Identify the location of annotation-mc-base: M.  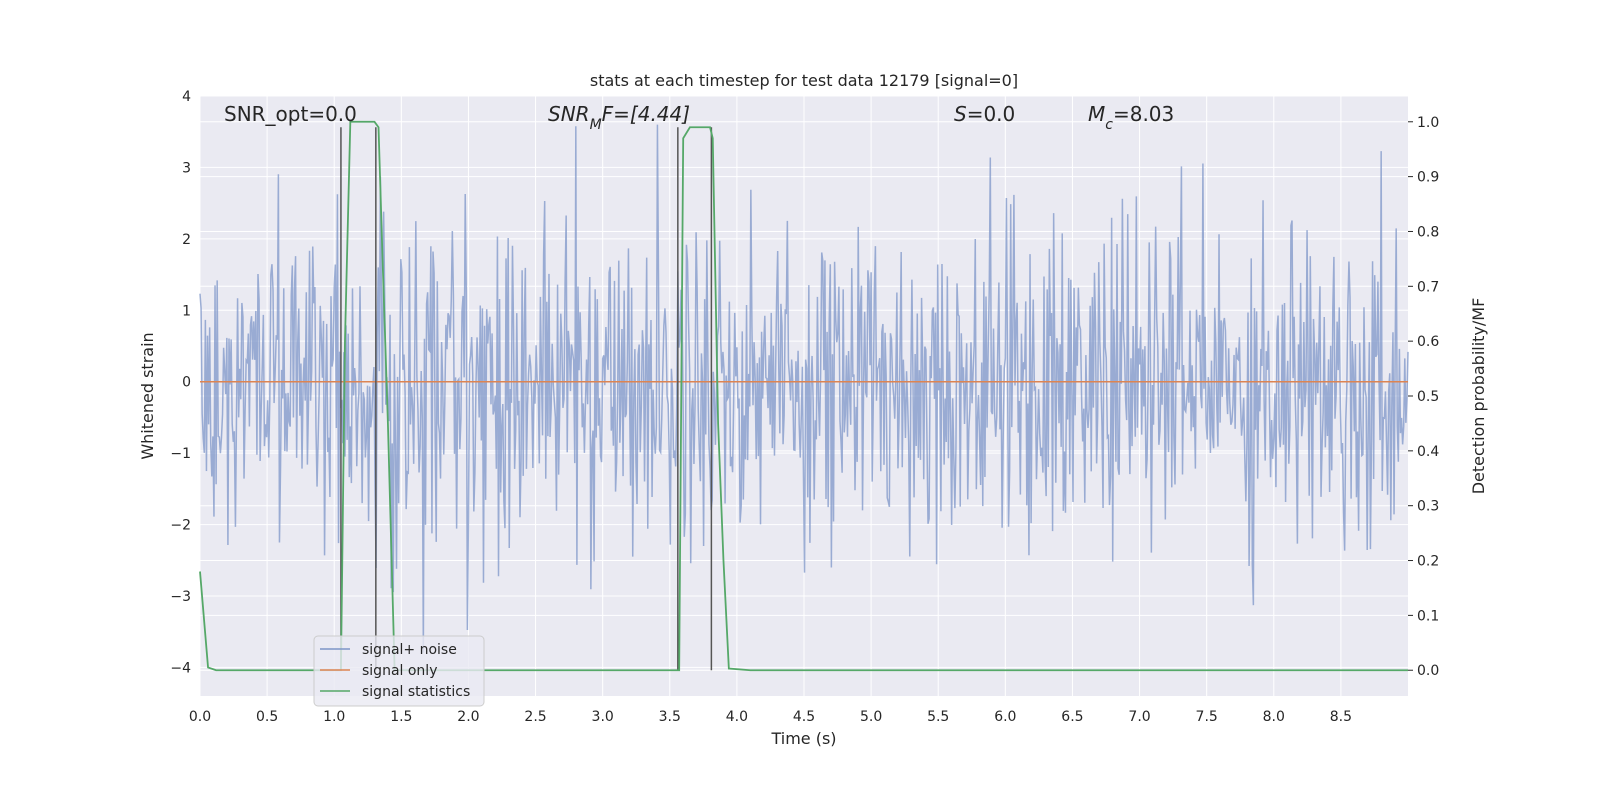
(1096, 114).